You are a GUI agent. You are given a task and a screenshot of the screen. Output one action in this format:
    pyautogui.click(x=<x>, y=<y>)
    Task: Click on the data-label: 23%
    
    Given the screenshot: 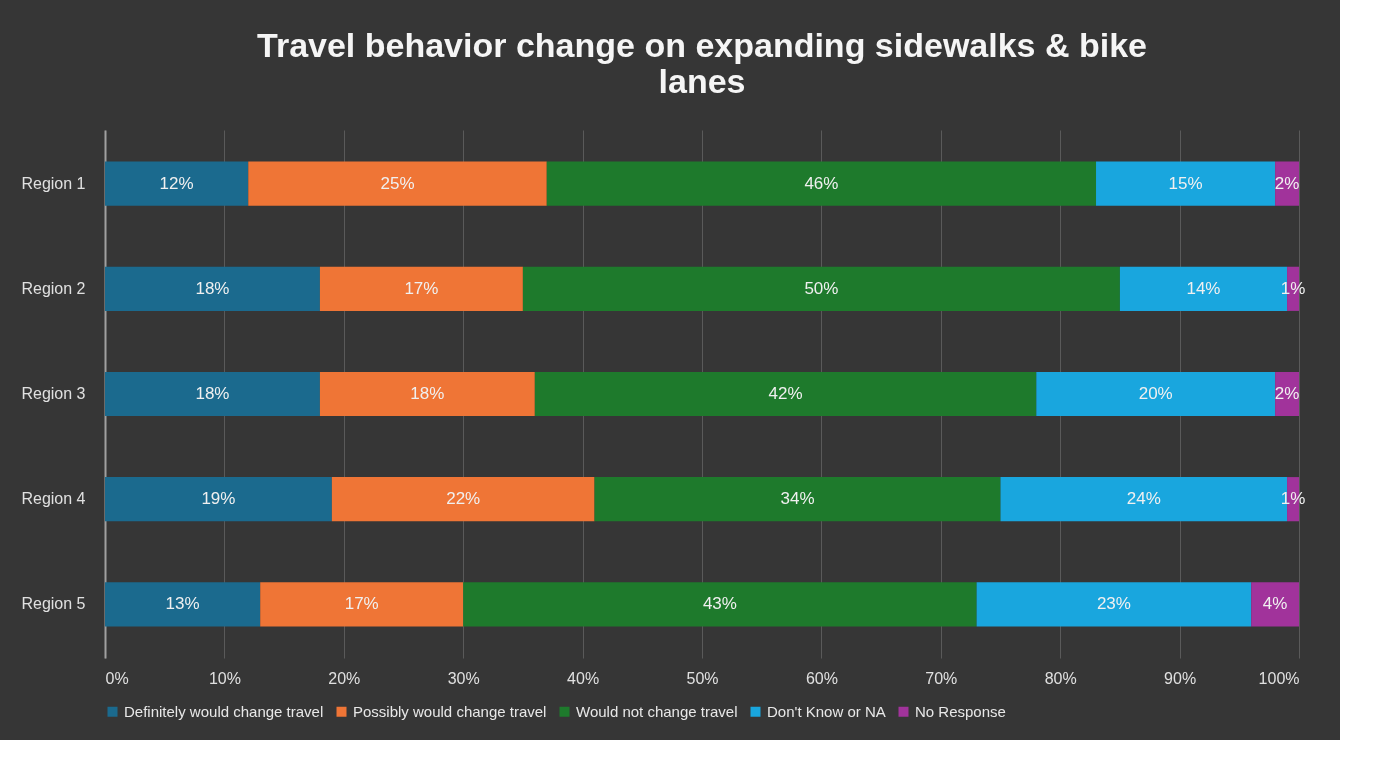 What is the action you would take?
    pyautogui.click(x=1113, y=604)
    